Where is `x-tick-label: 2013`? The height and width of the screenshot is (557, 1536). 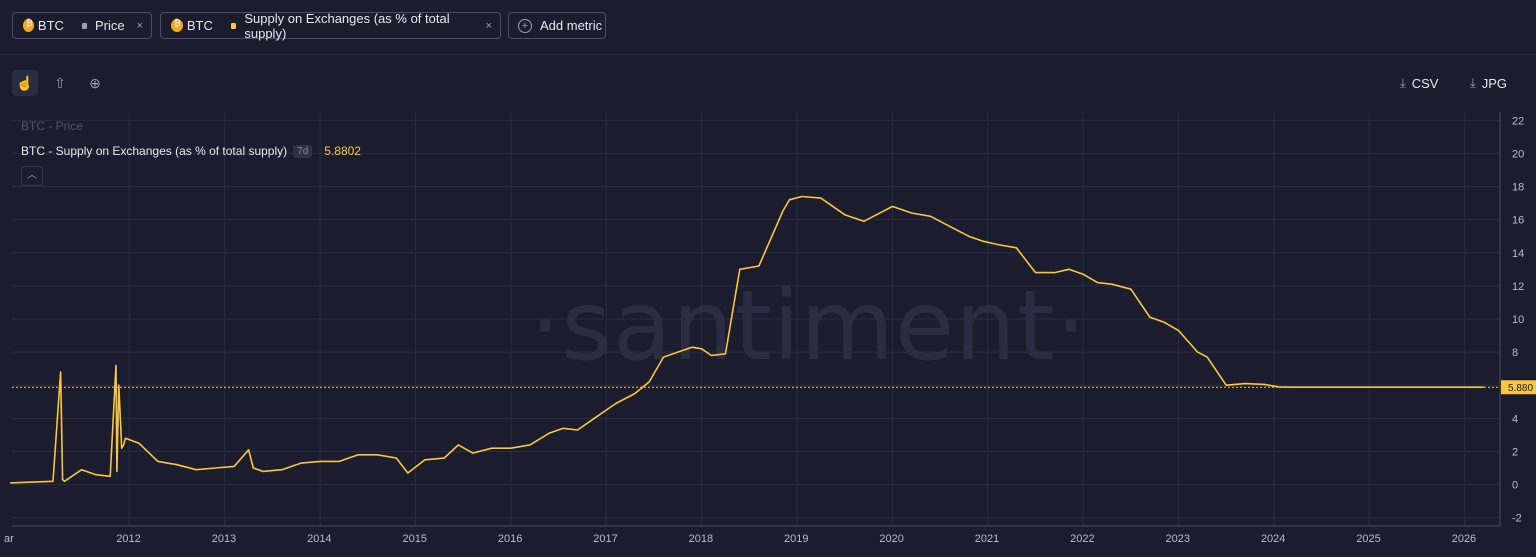 x-tick-label: 2013 is located at coordinates (224, 539).